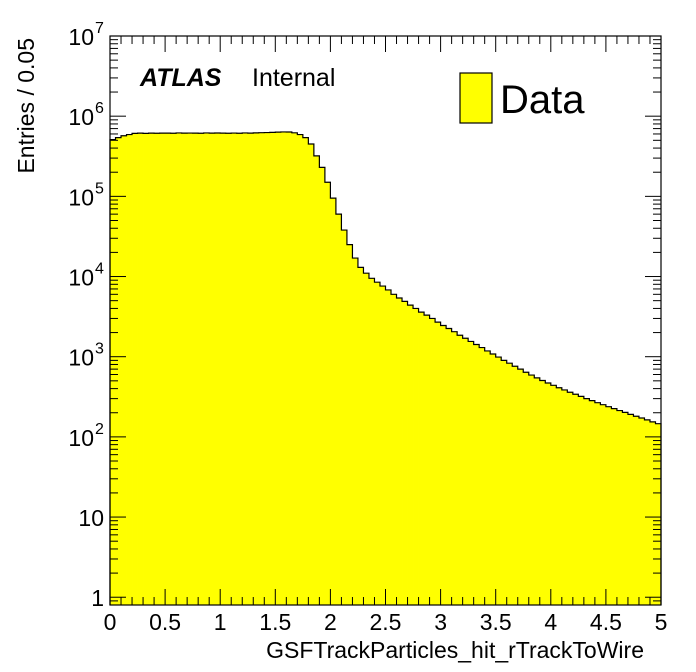 Image resolution: width=696 pixels, height=672 pixels. What do you see at coordinates (97, 598) in the screenshot?
I see `y-tick-label: 1` at bounding box center [97, 598].